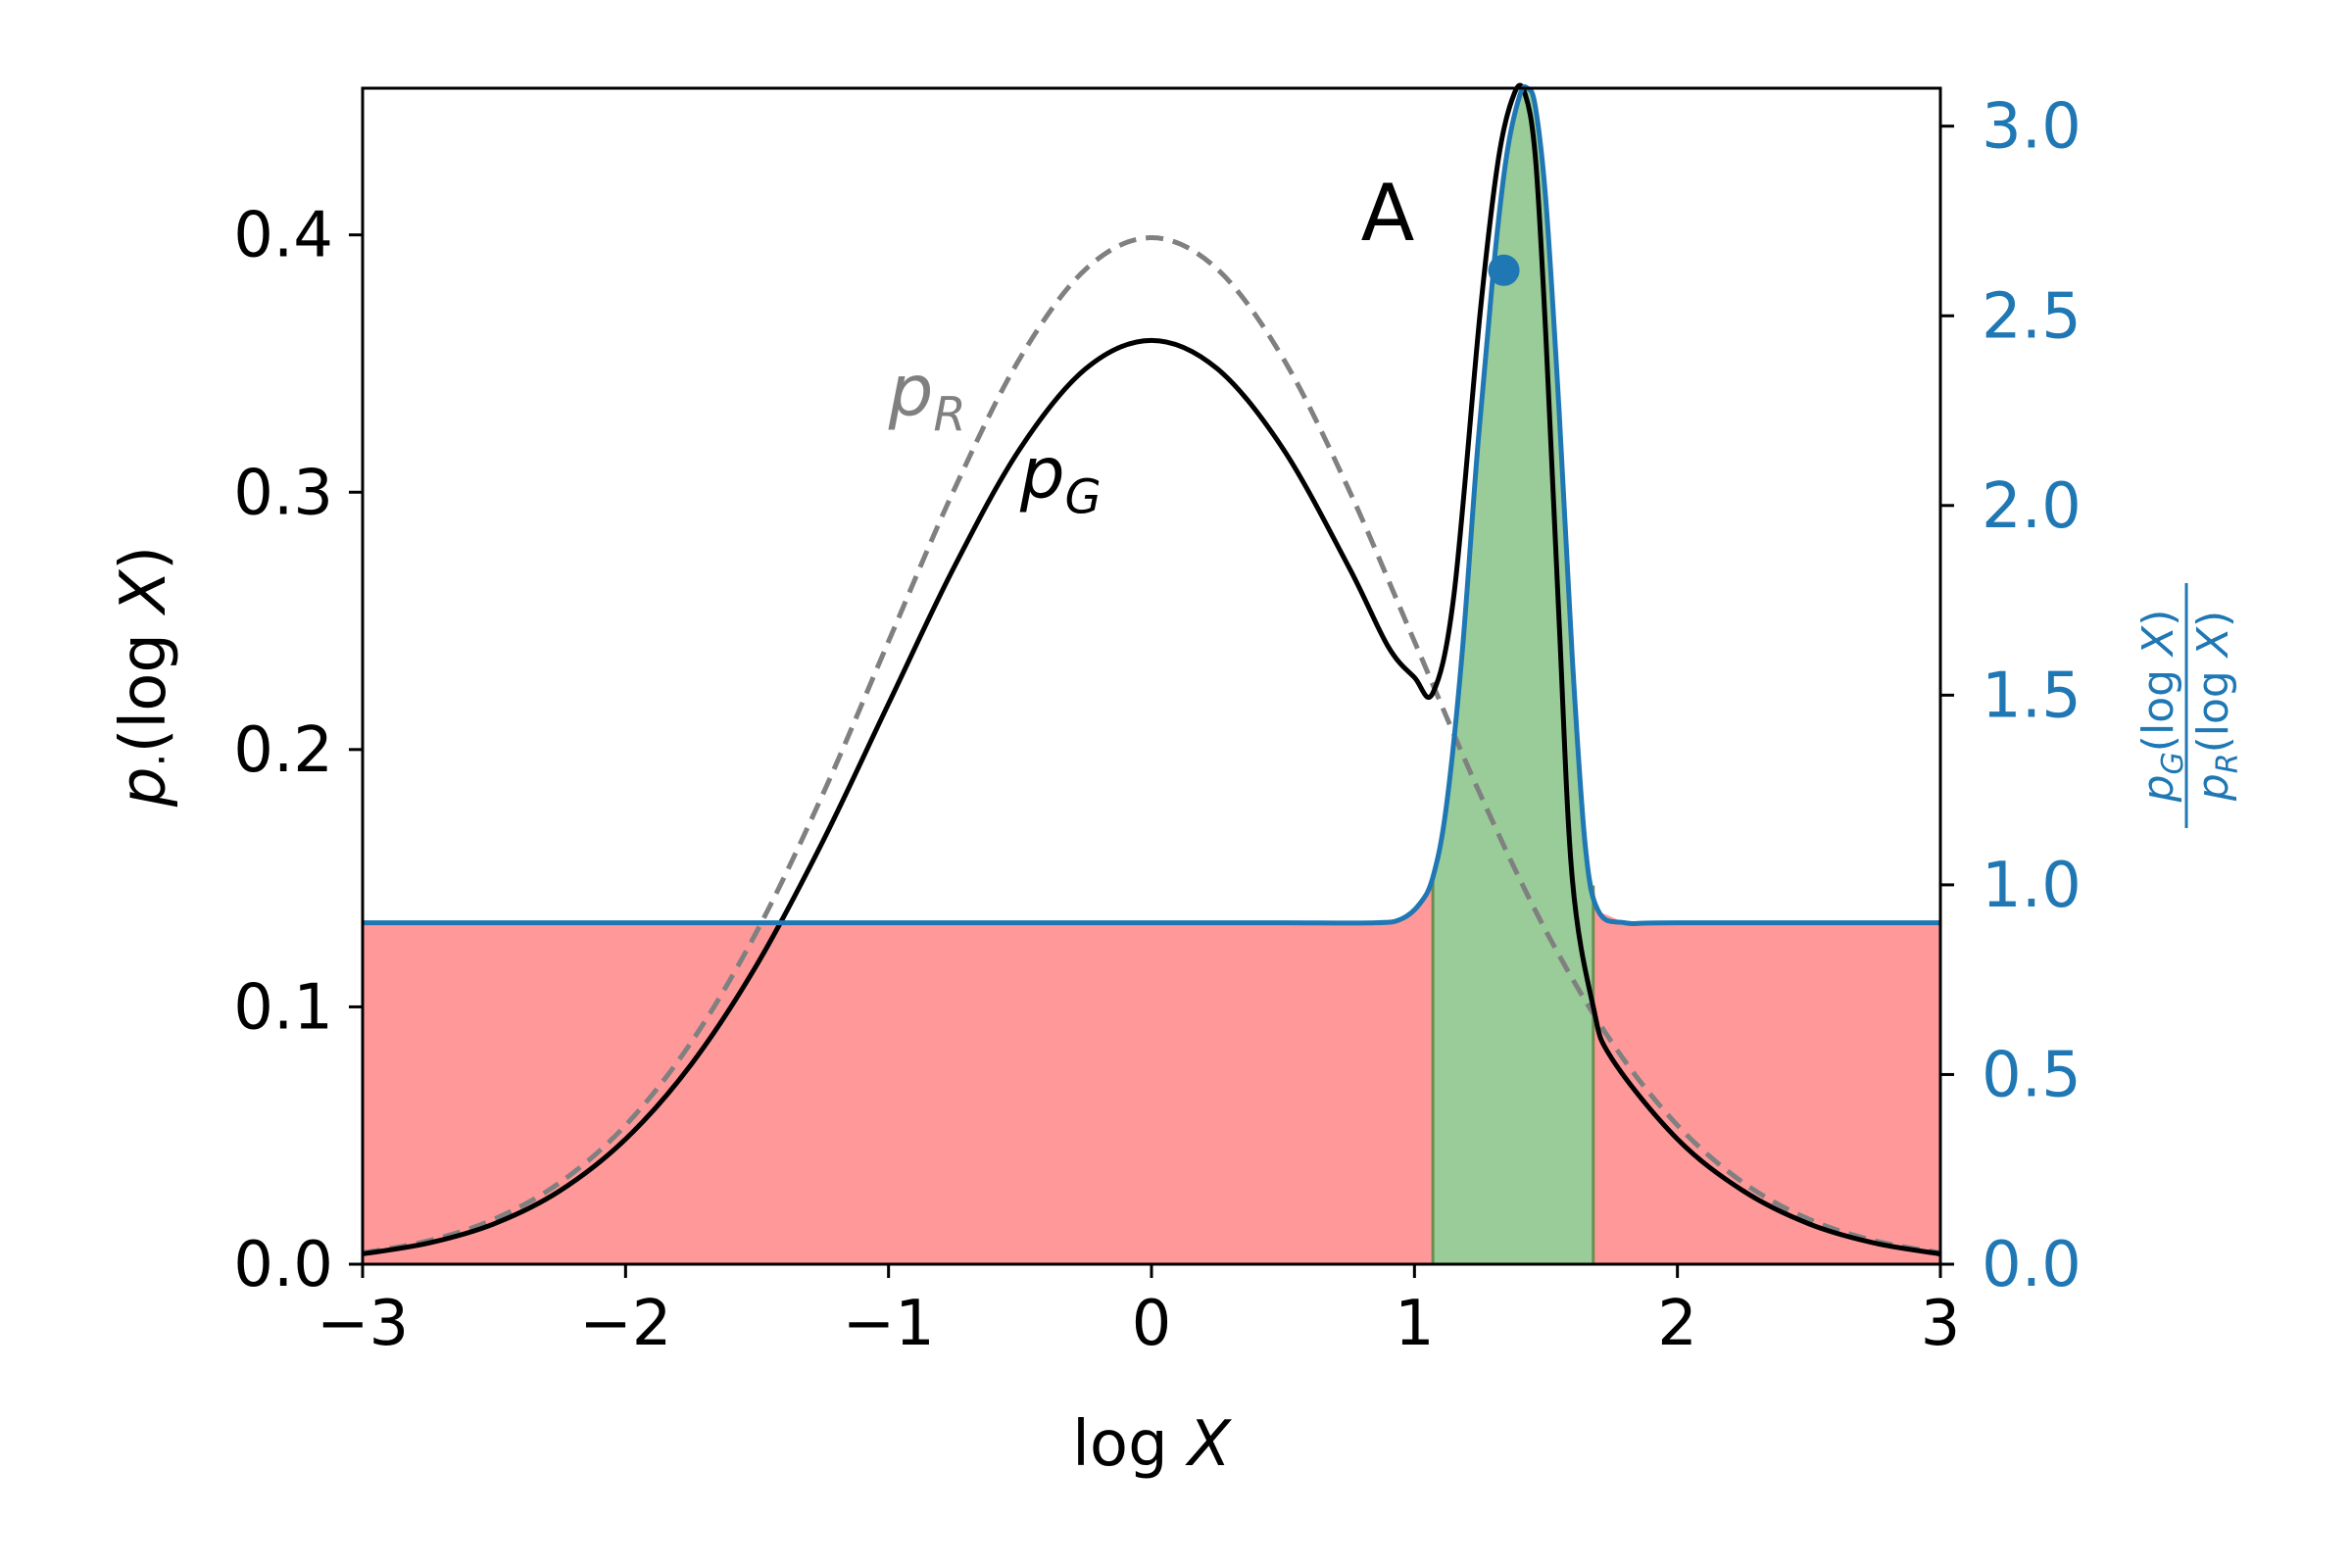 Image resolution: width=2352 pixels, height=1568 pixels. What do you see at coordinates (2032, 1265) in the screenshot?
I see `y-right-tick-label: 0.0` at bounding box center [2032, 1265].